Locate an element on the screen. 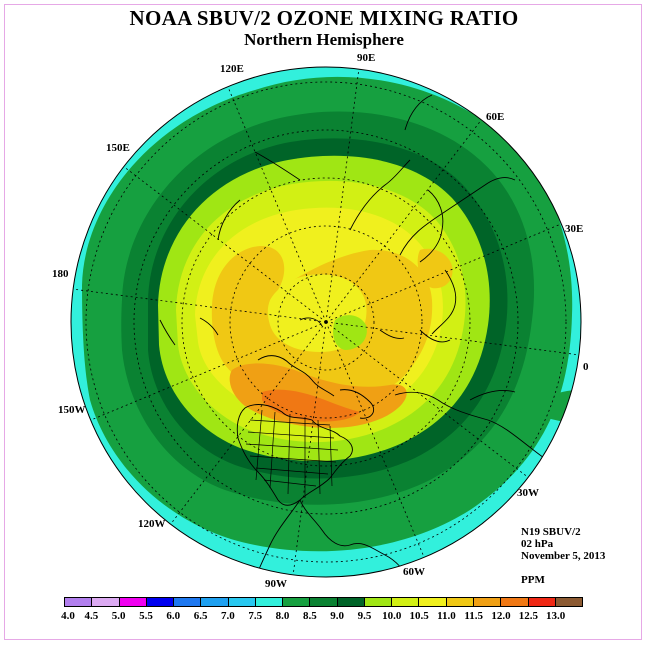 This screenshot has height=648, width=648. lon-label-0: 0 is located at coordinates (586, 367).